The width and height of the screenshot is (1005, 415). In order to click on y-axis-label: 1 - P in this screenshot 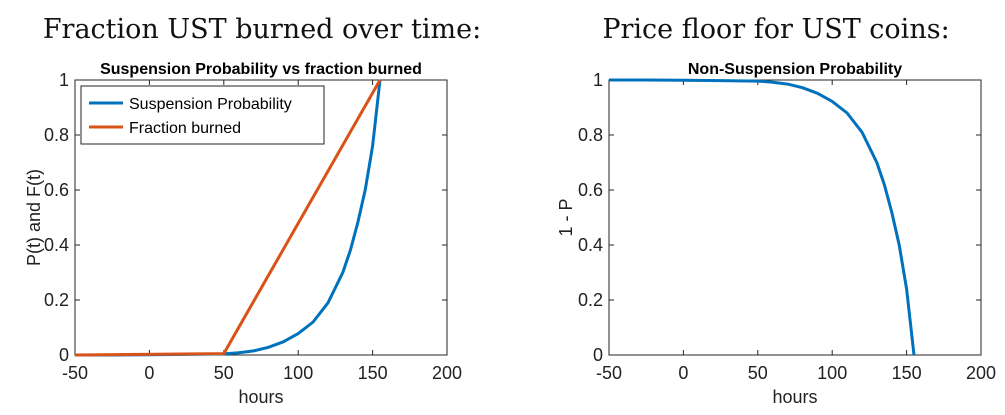, I will do `click(566, 217)`.